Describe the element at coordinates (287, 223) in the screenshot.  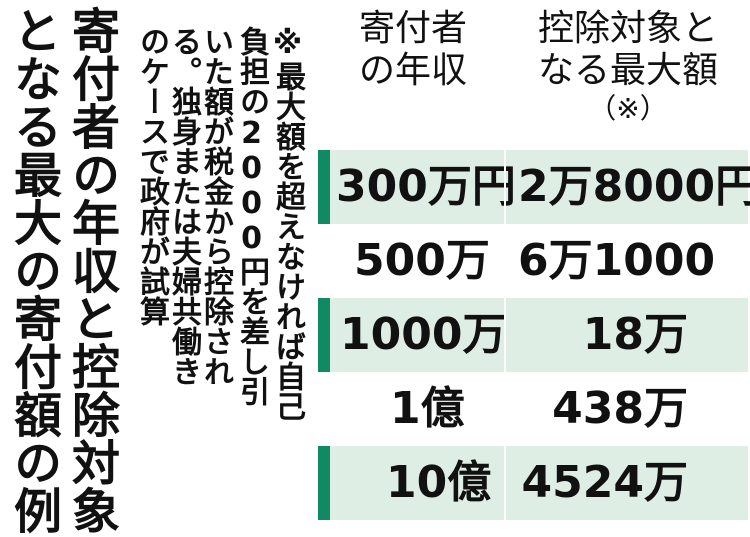
I see `footnote-line-1: ※最大額を超えなければ自己` at that location.